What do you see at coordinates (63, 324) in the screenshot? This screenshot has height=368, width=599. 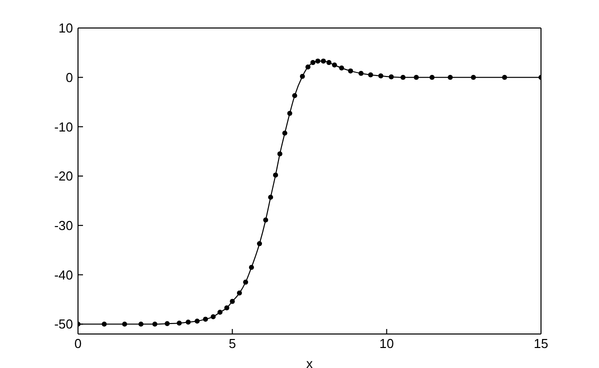 I see `y-tick-label: -50` at bounding box center [63, 324].